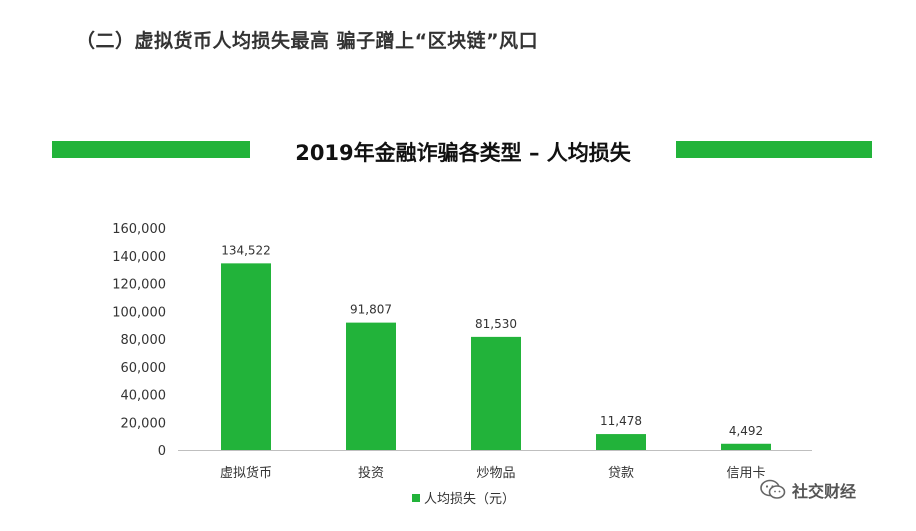 The width and height of the screenshot is (916, 531). What do you see at coordinates (746, 431) in the screenshot?
I see `bar-value-label: 4,492` at bounding box center [746, 431].